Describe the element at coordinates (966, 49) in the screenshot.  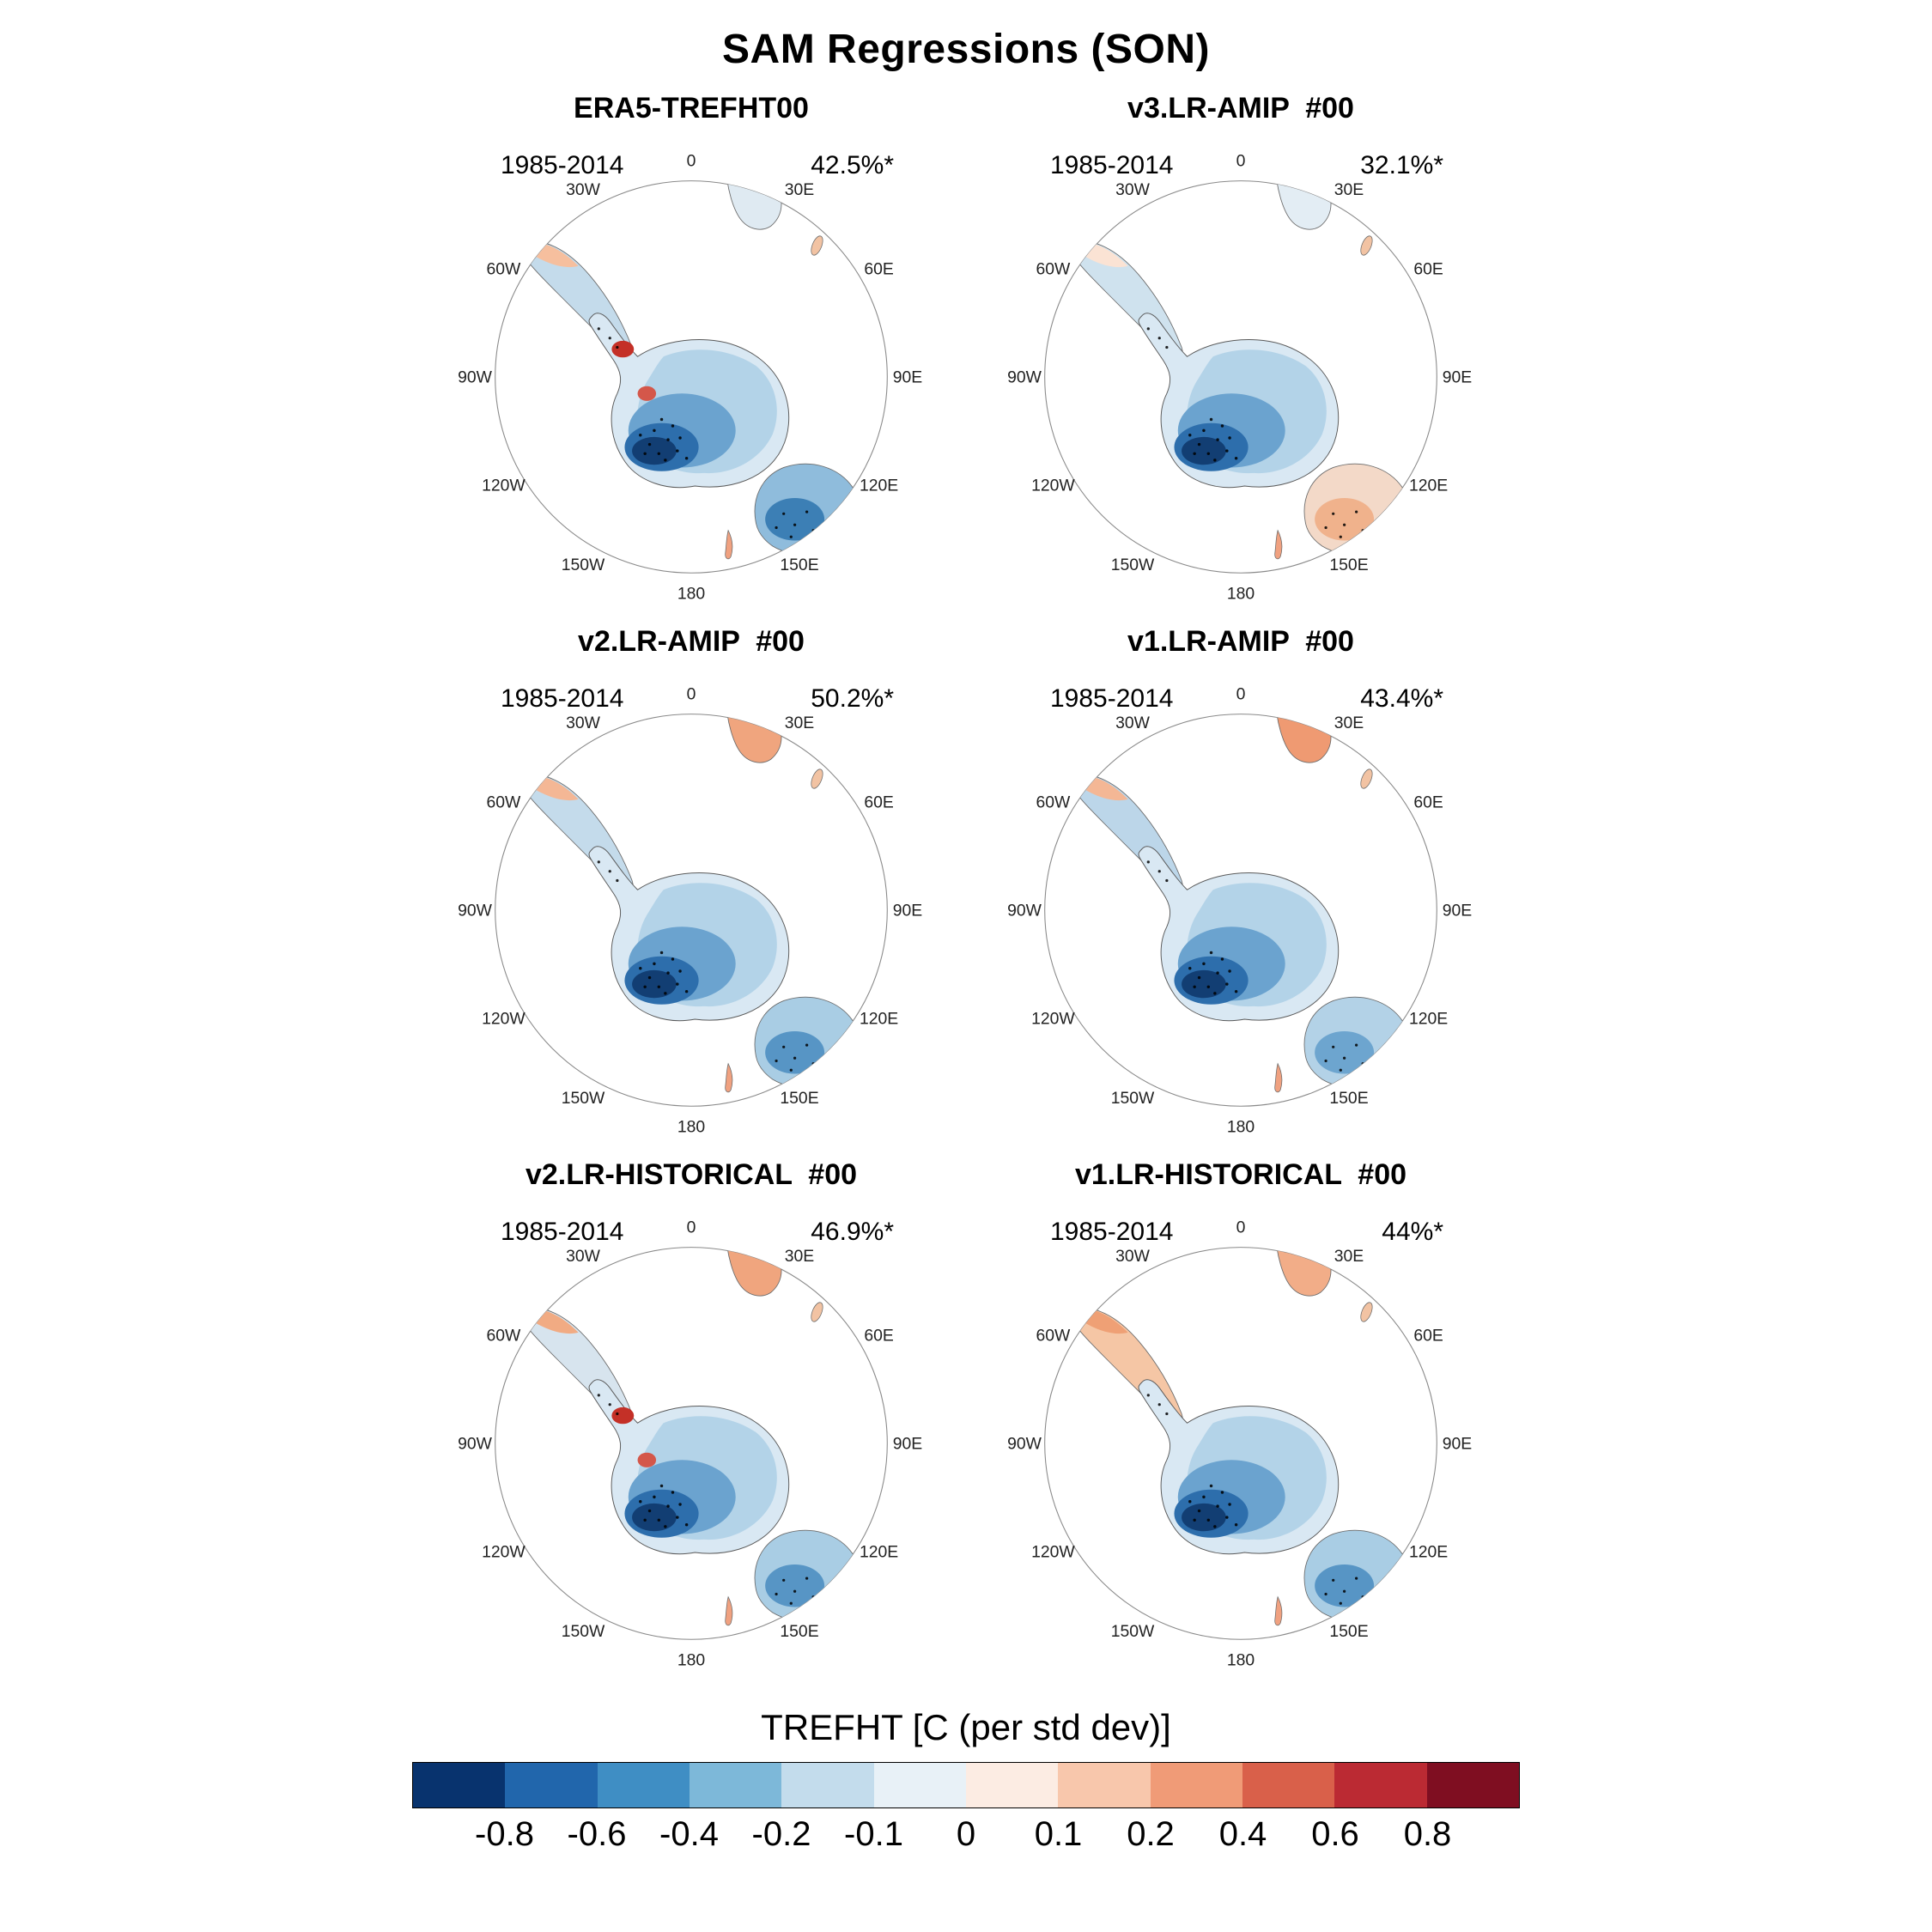
I see `figure-title: SAM Regressions (SON)` at that location.